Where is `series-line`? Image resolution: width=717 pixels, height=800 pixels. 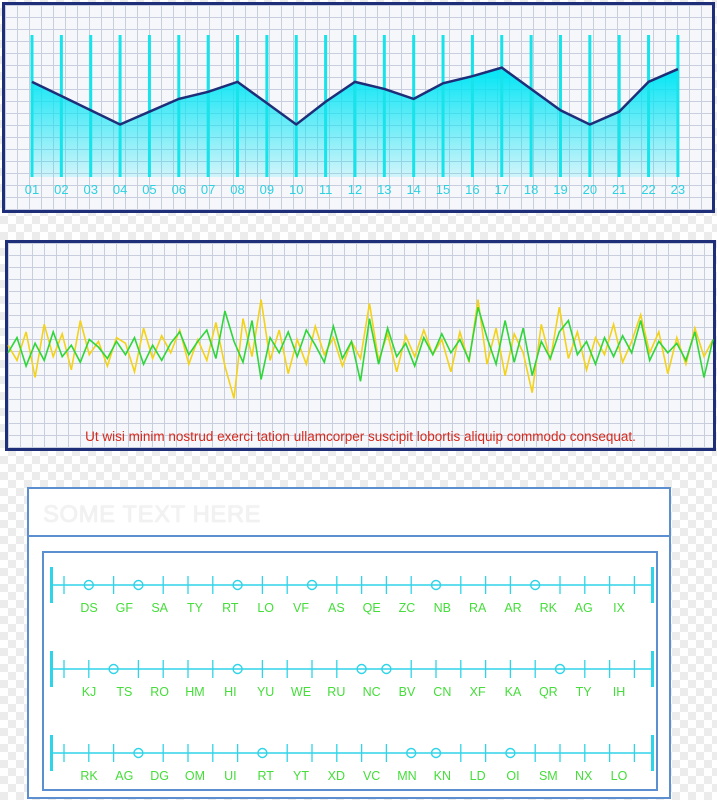 series-line is located at coordinates (355, 96).